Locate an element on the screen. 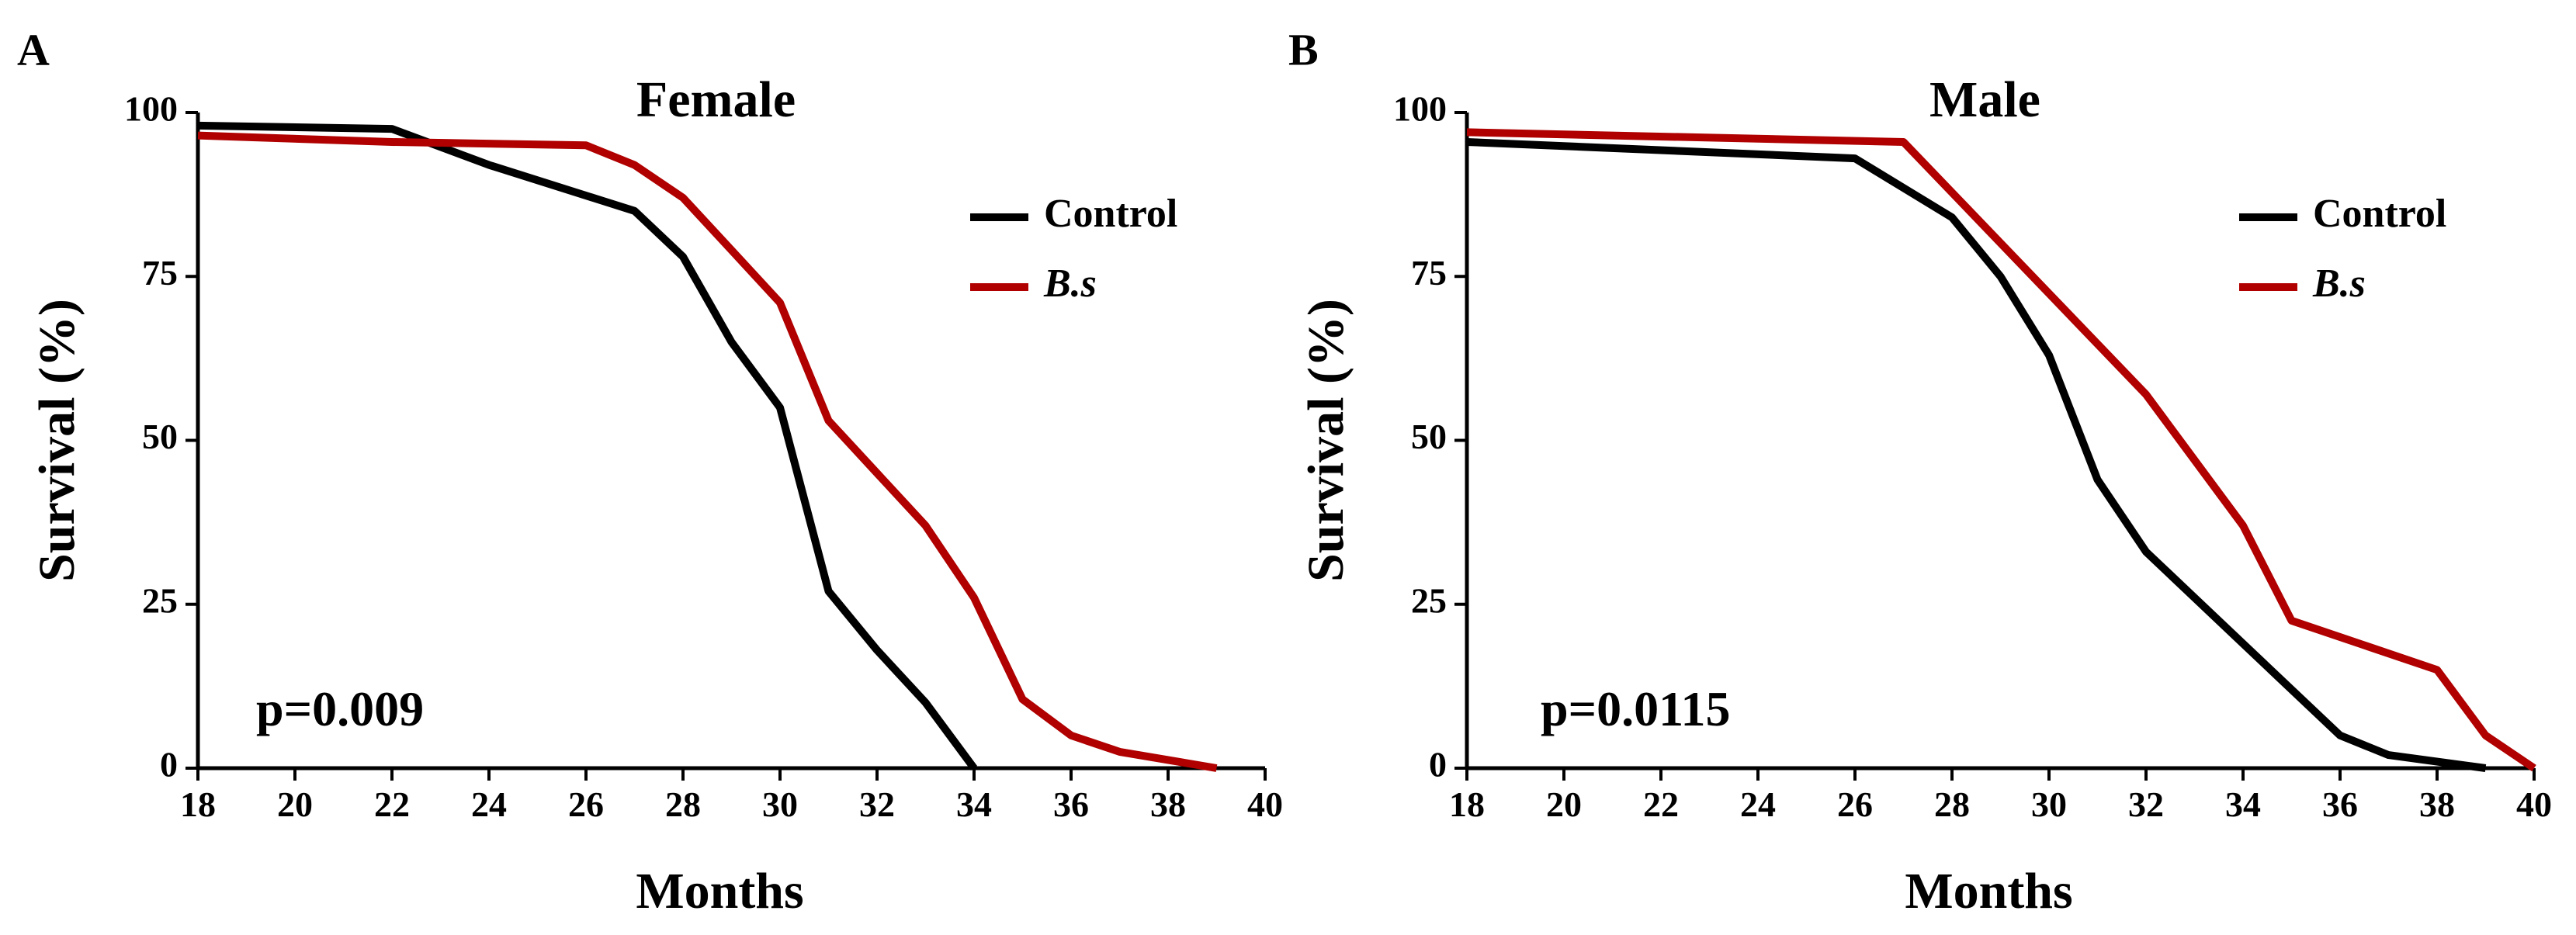  panel-letter: B is located at coordinates (1303, 49).